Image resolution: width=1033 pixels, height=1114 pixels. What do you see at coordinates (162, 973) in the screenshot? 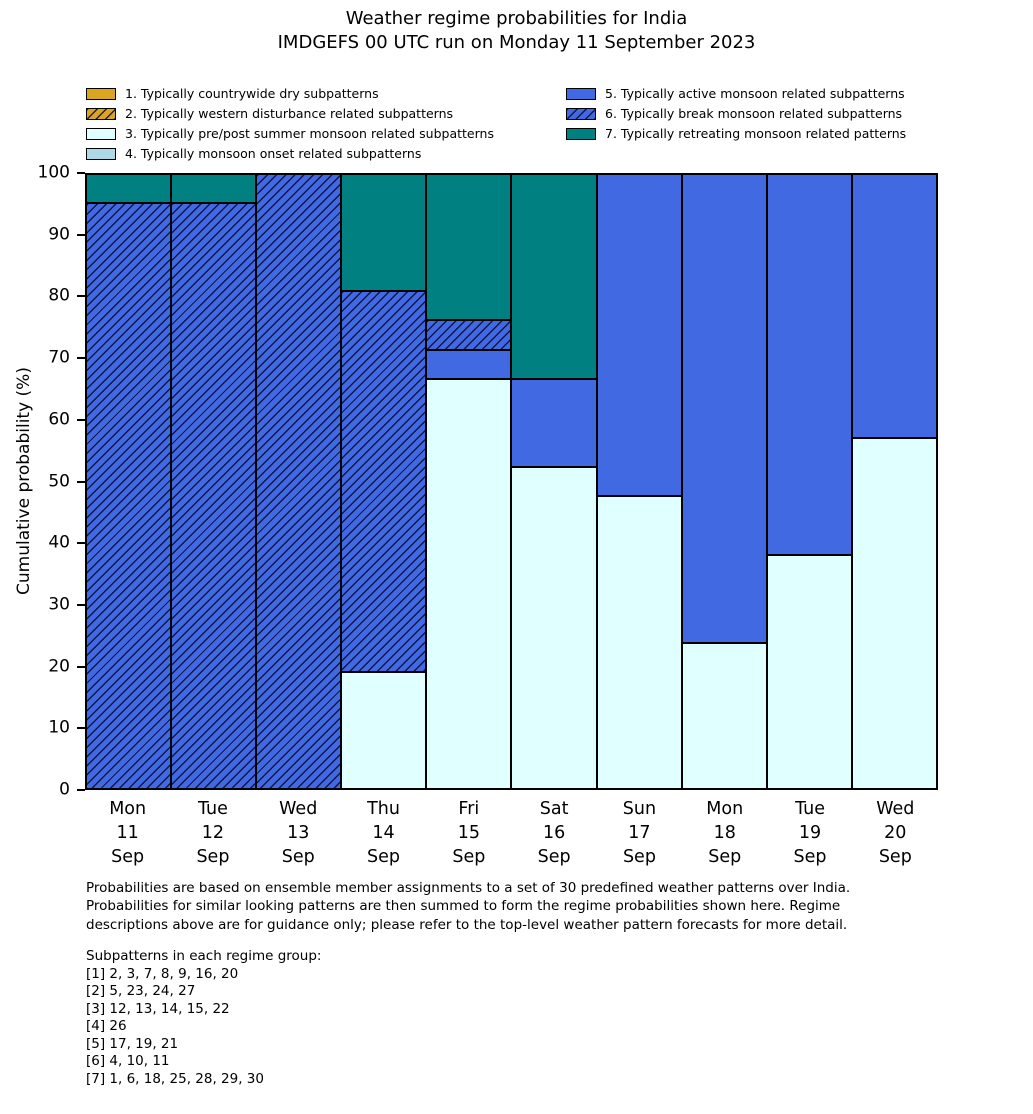
I see `subpattern-group-line: [1] 2, 3, 7, 8, 9, 16, 20` at bounding box center [162, 973].